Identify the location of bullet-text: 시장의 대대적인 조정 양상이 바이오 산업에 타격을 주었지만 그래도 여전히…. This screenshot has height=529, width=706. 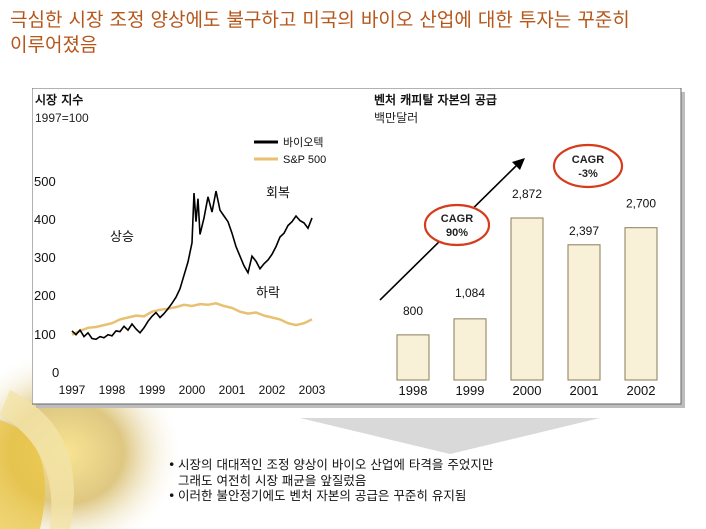
(336, 472).